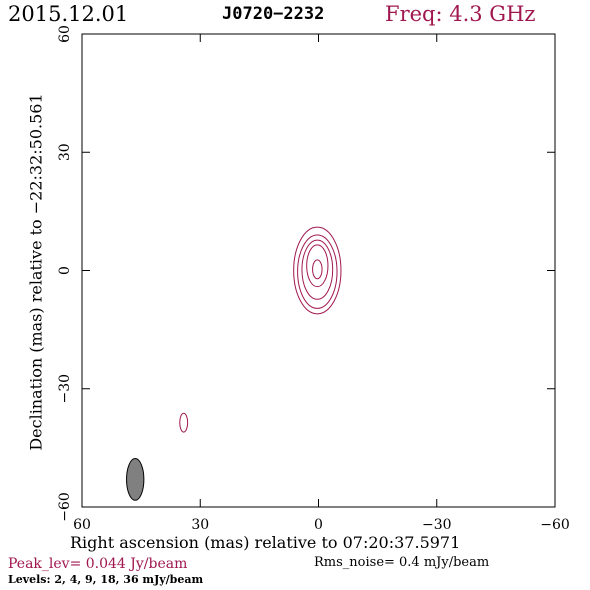 This screenshot has width=590, height=590. Describe the element at coordinates (318, 525) in the screenshot. I see `x-tick-label: 0` at that location.